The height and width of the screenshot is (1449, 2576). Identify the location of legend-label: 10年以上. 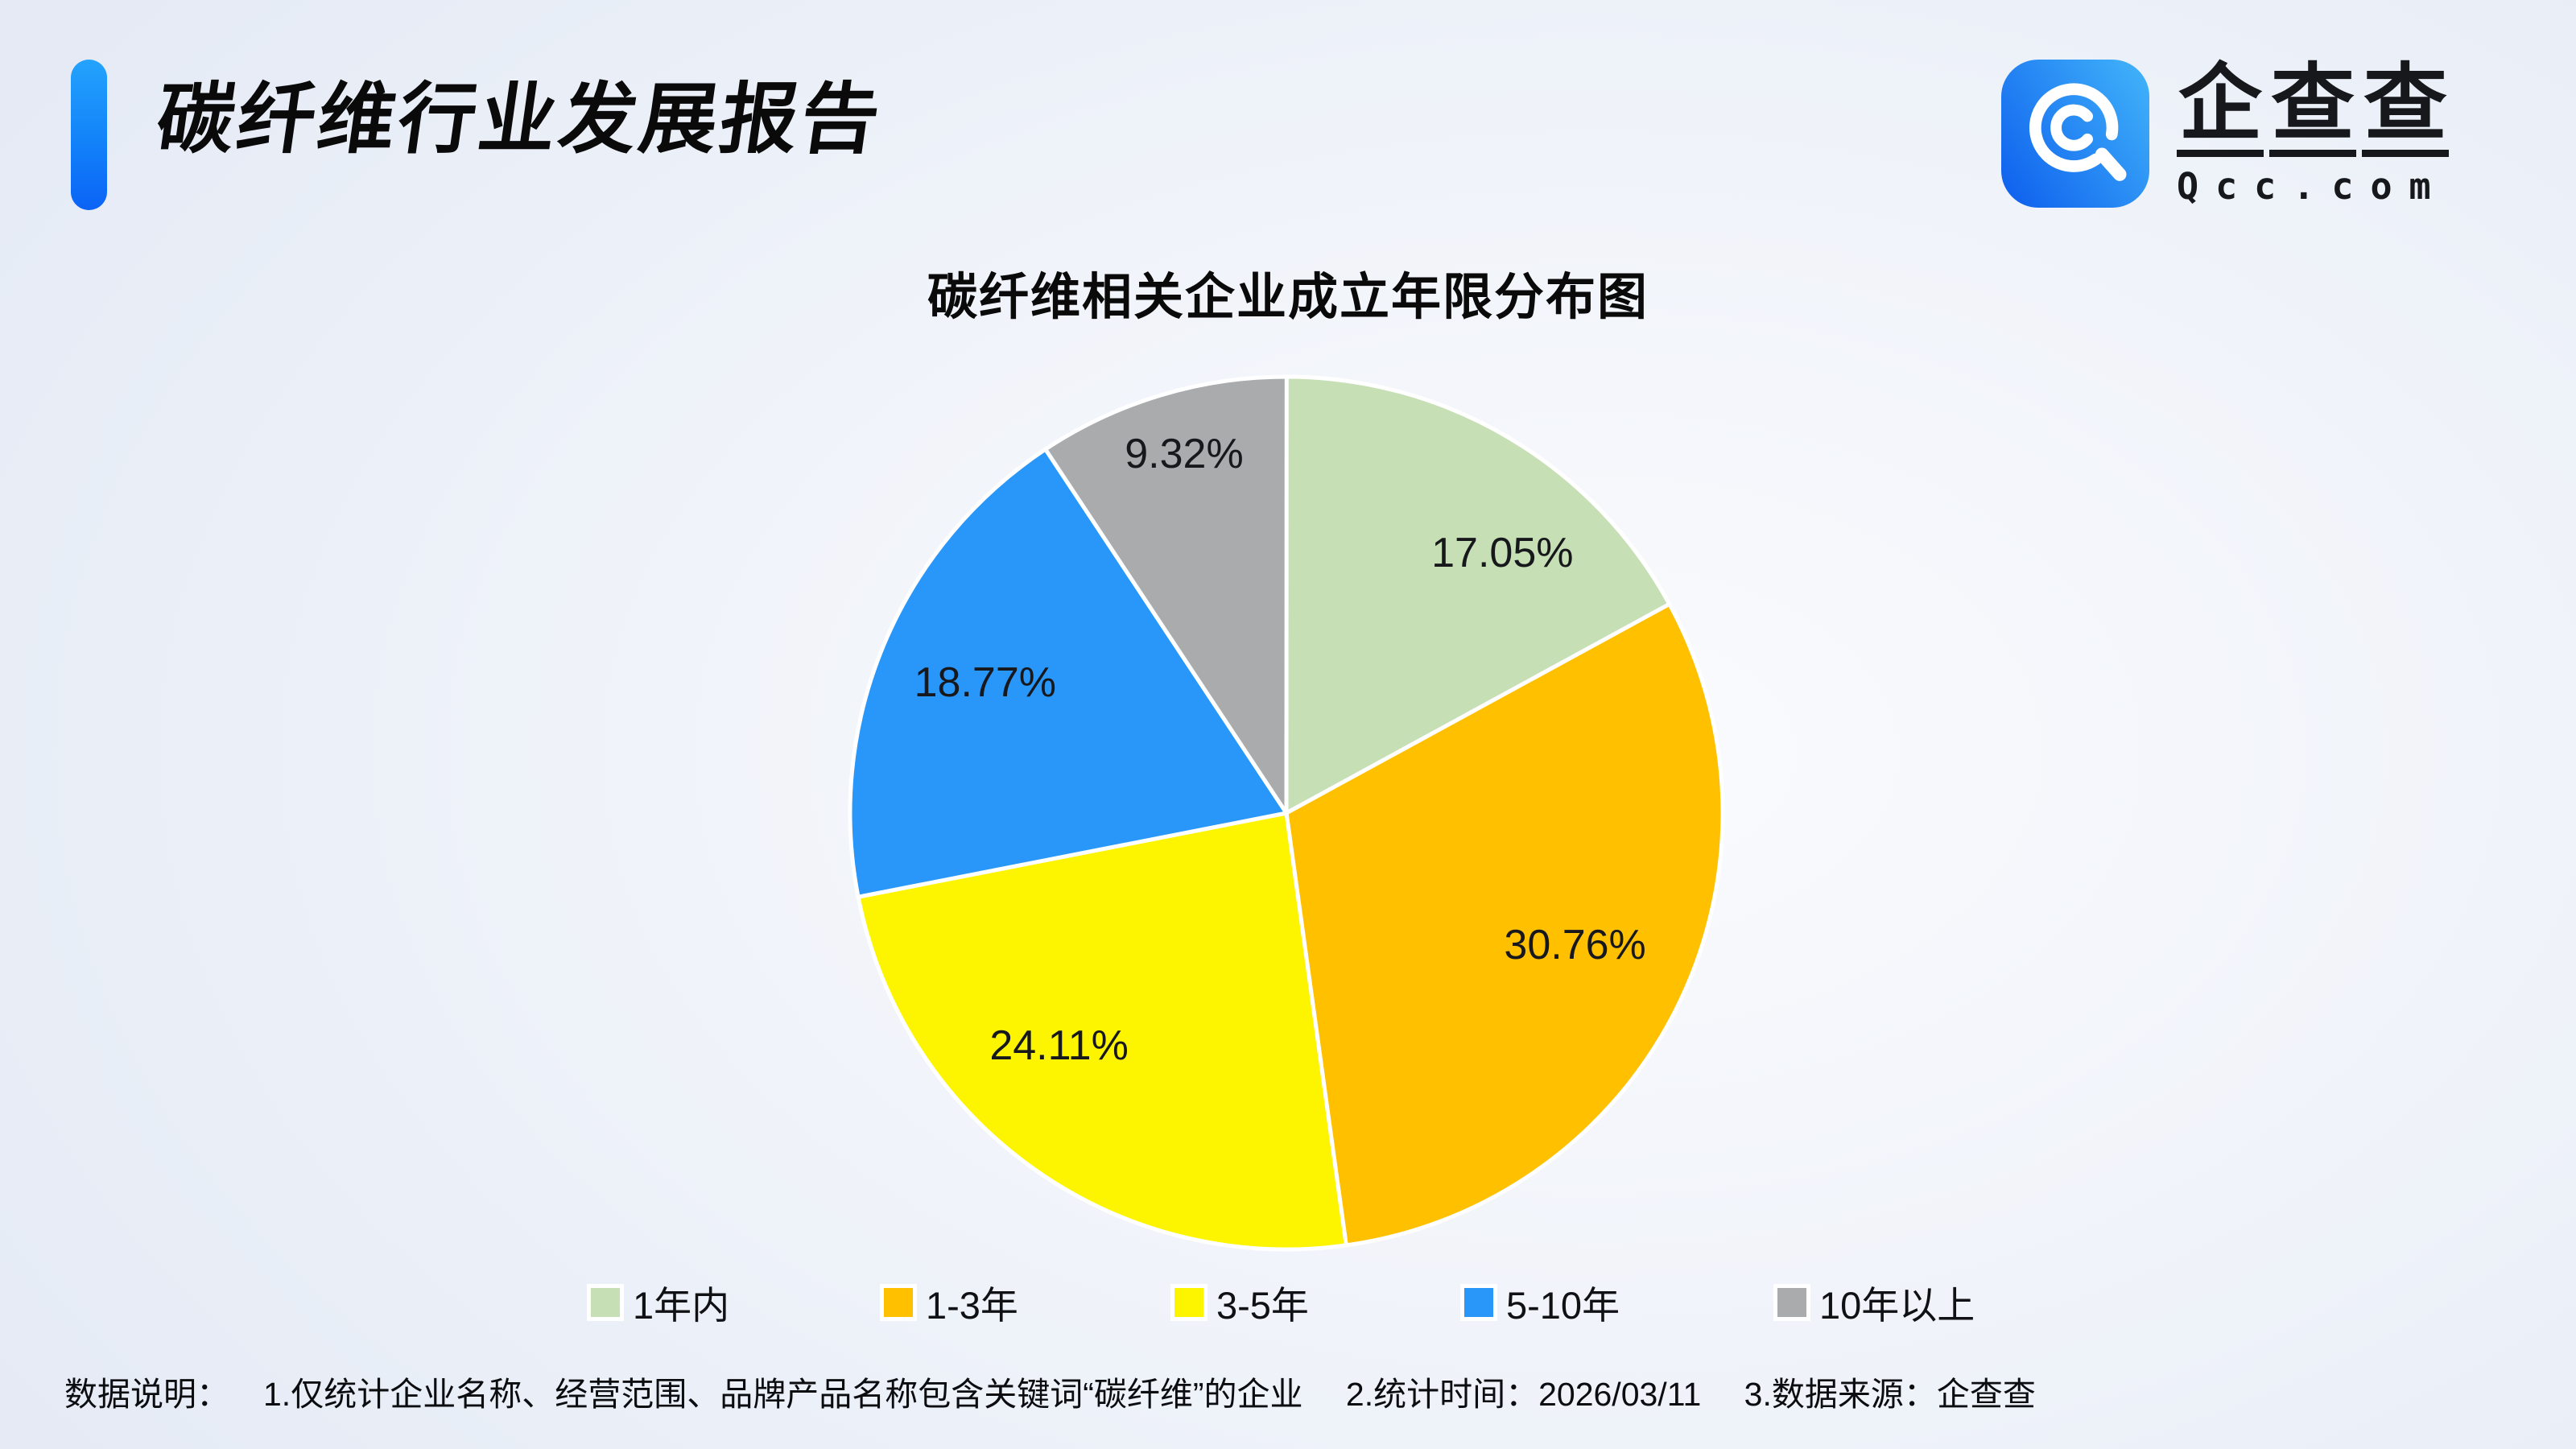
(1897, 1305).